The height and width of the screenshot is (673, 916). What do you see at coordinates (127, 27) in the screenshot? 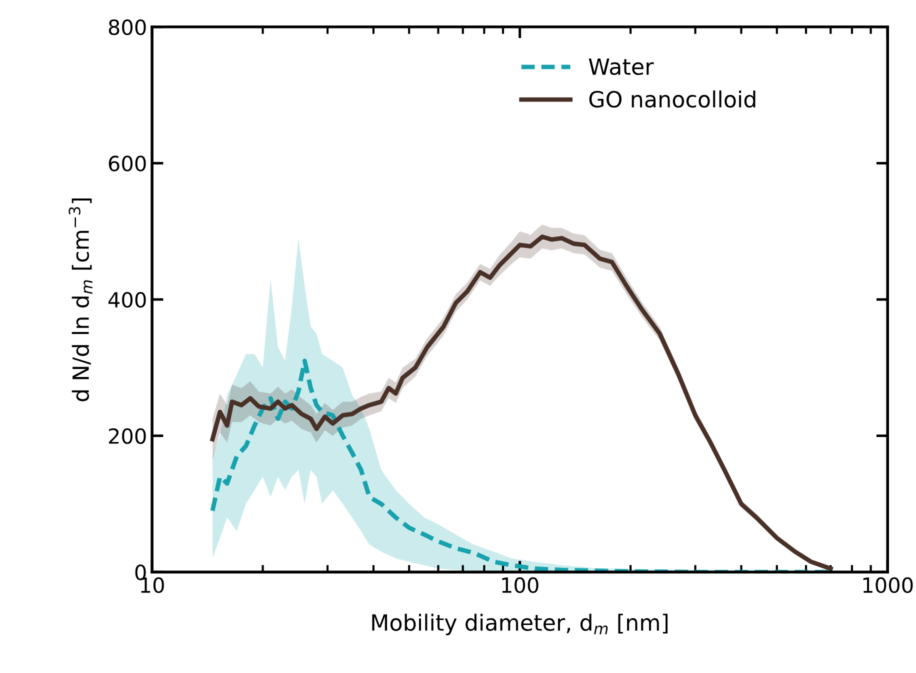
I see `y-tick-label: 800` at bounding box center [127, 27].